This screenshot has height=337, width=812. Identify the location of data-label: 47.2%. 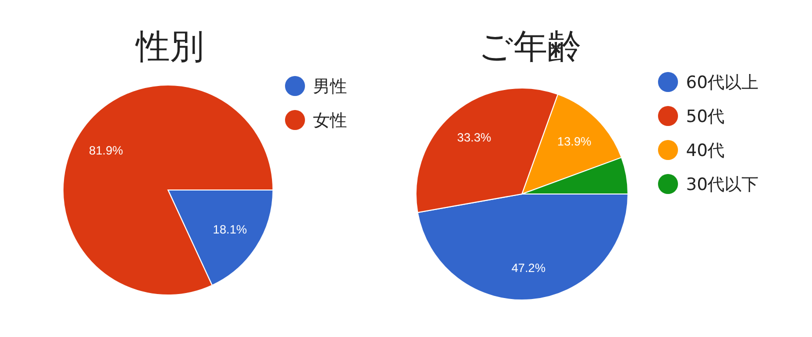
(529, 267).